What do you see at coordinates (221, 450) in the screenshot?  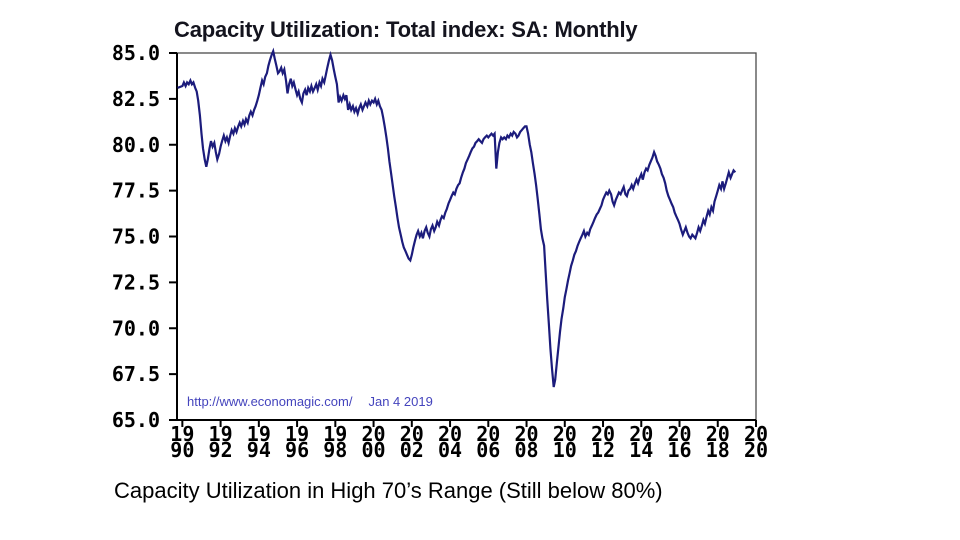 I see `x-axis-tick-label: 92` at bounding box center [221, 450].